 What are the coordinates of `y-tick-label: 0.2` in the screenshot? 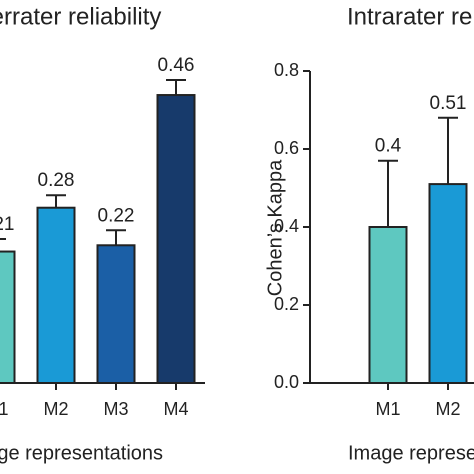 It's located at (286, 304).